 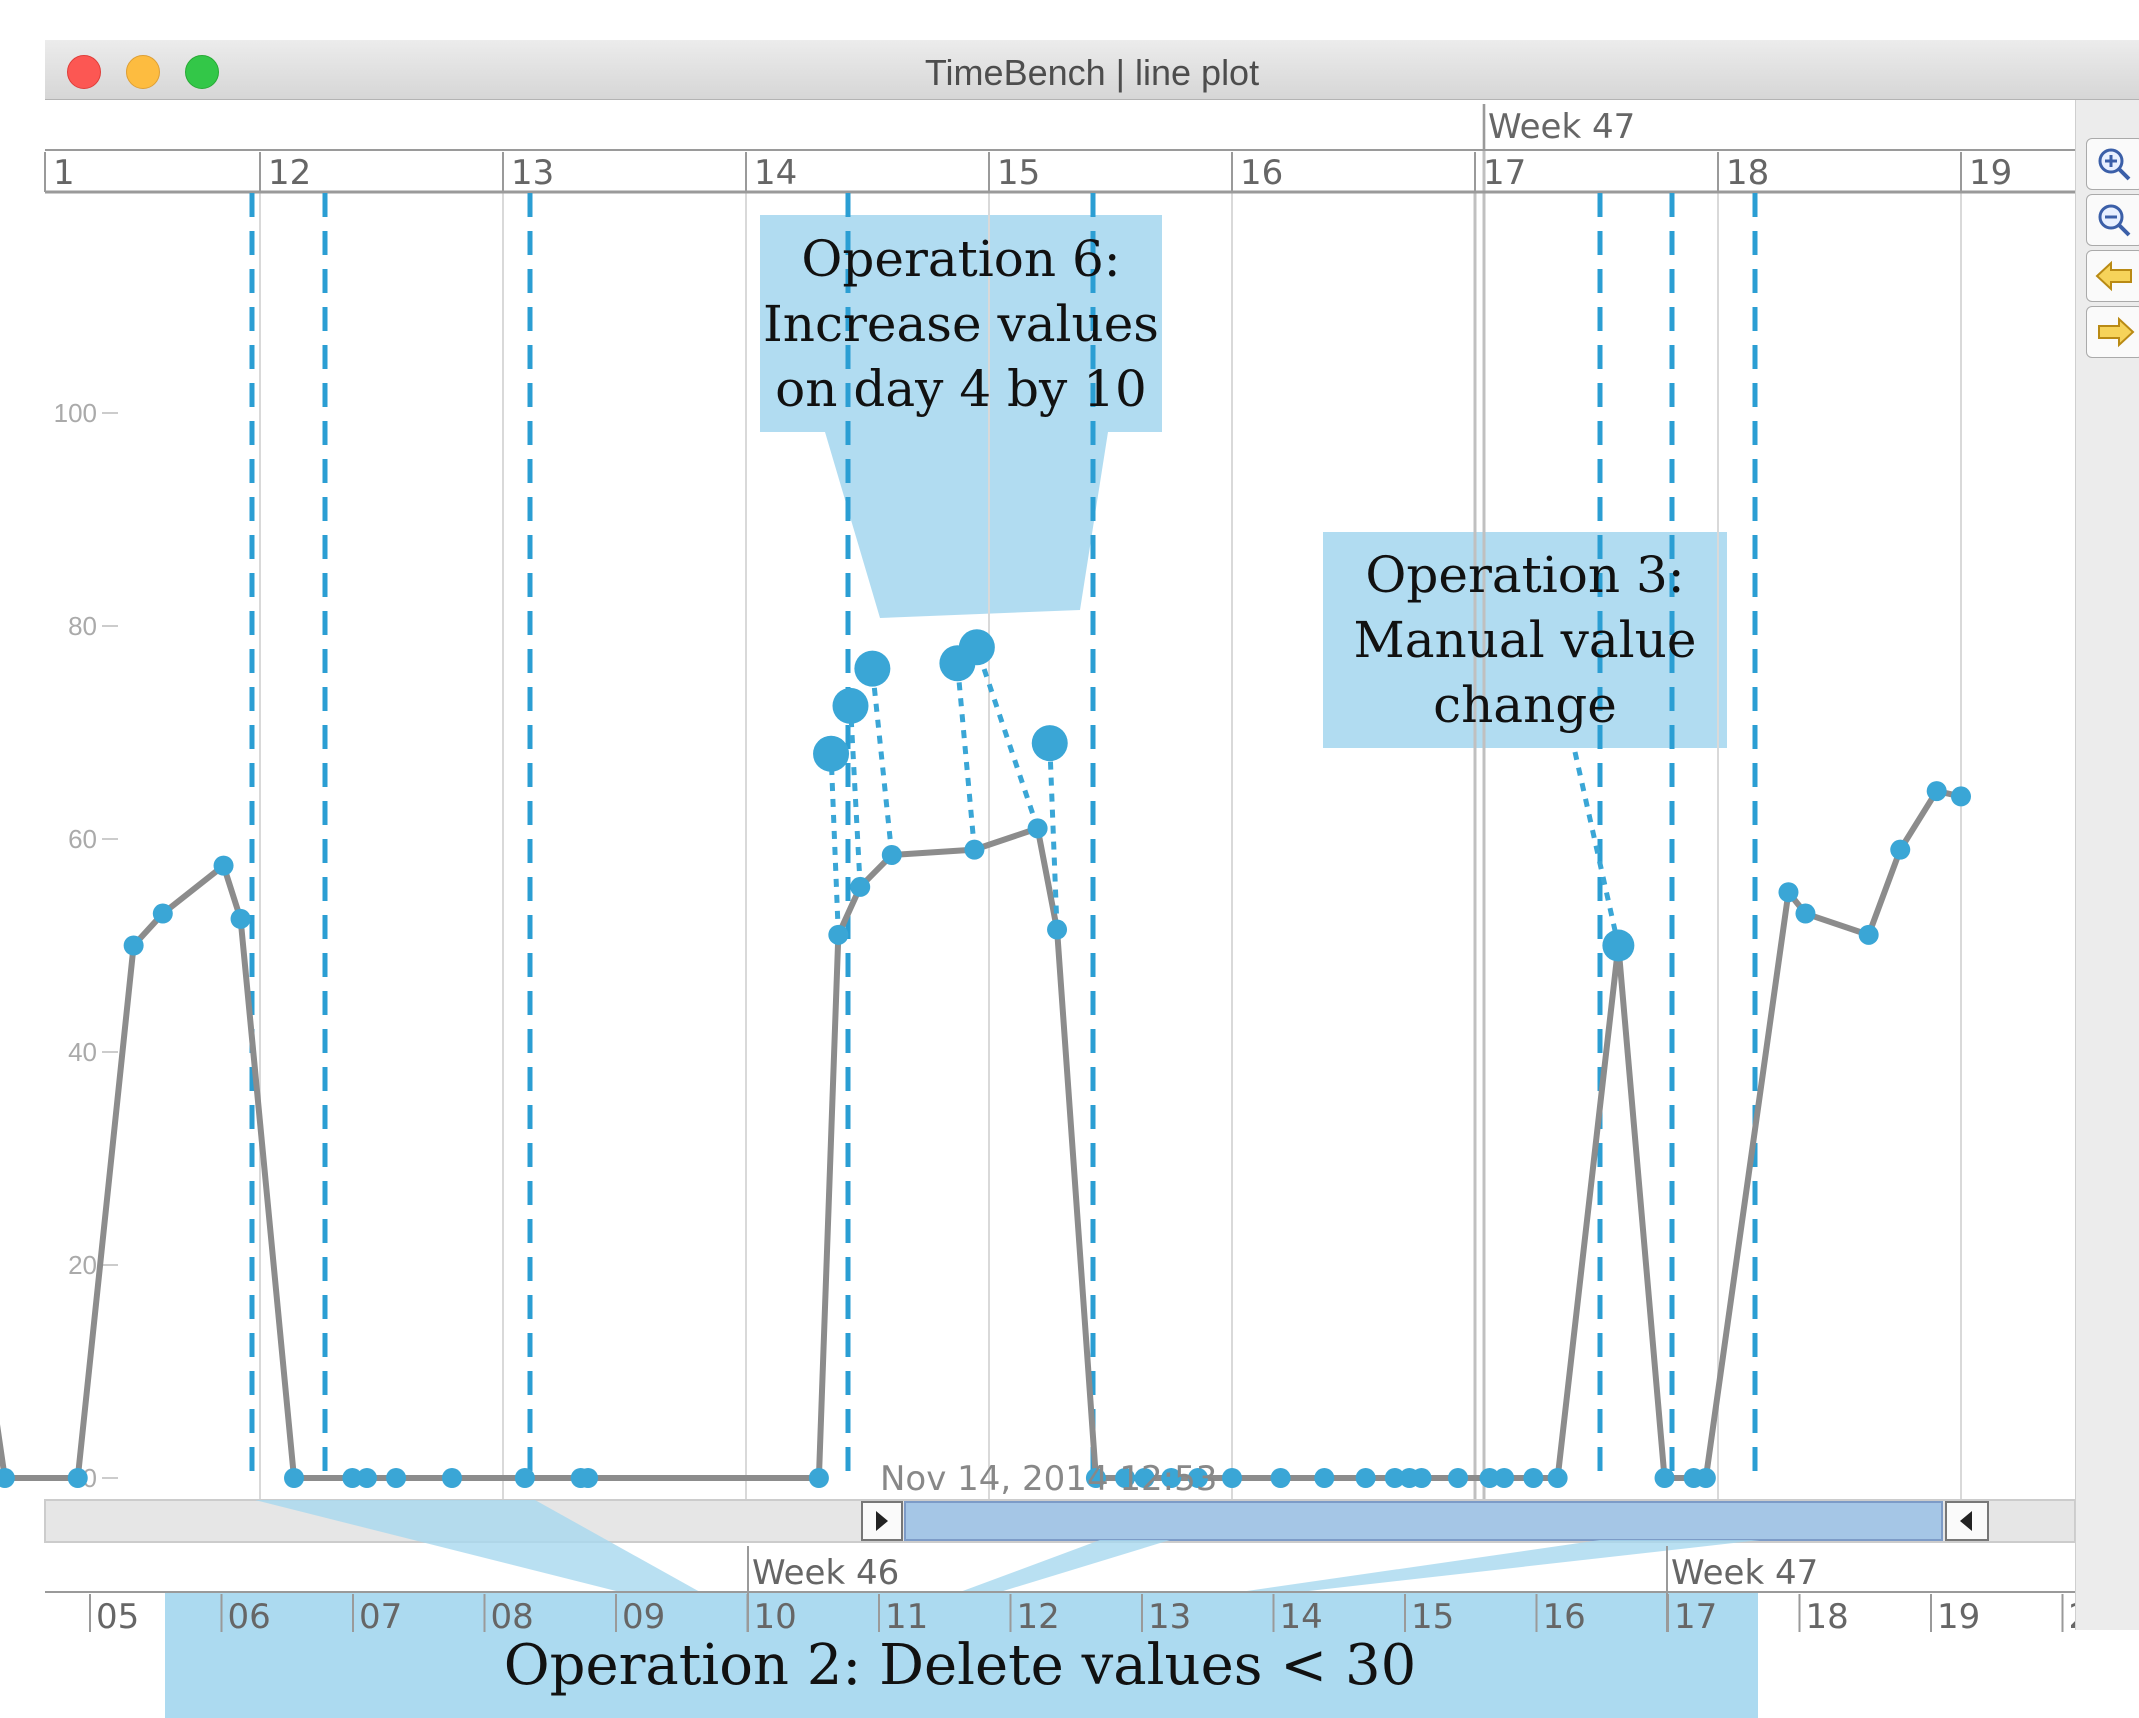 What do you see at coordinates (82, 626) in the screenshot?
I see `y-tick-label: 80` at bounding box center [82, 626].